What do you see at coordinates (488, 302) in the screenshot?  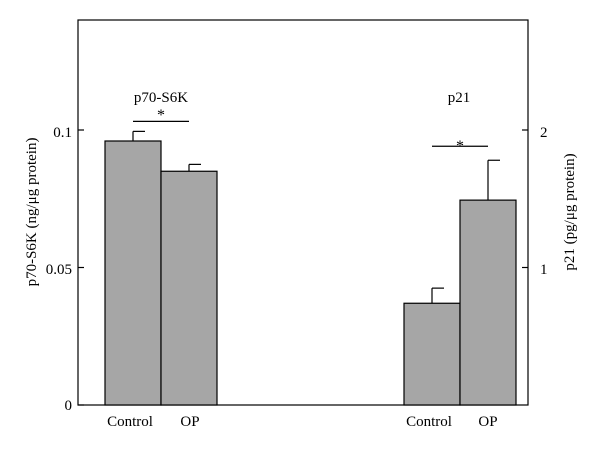 I see `bar-p21-op` at bounding box center [488, 302].